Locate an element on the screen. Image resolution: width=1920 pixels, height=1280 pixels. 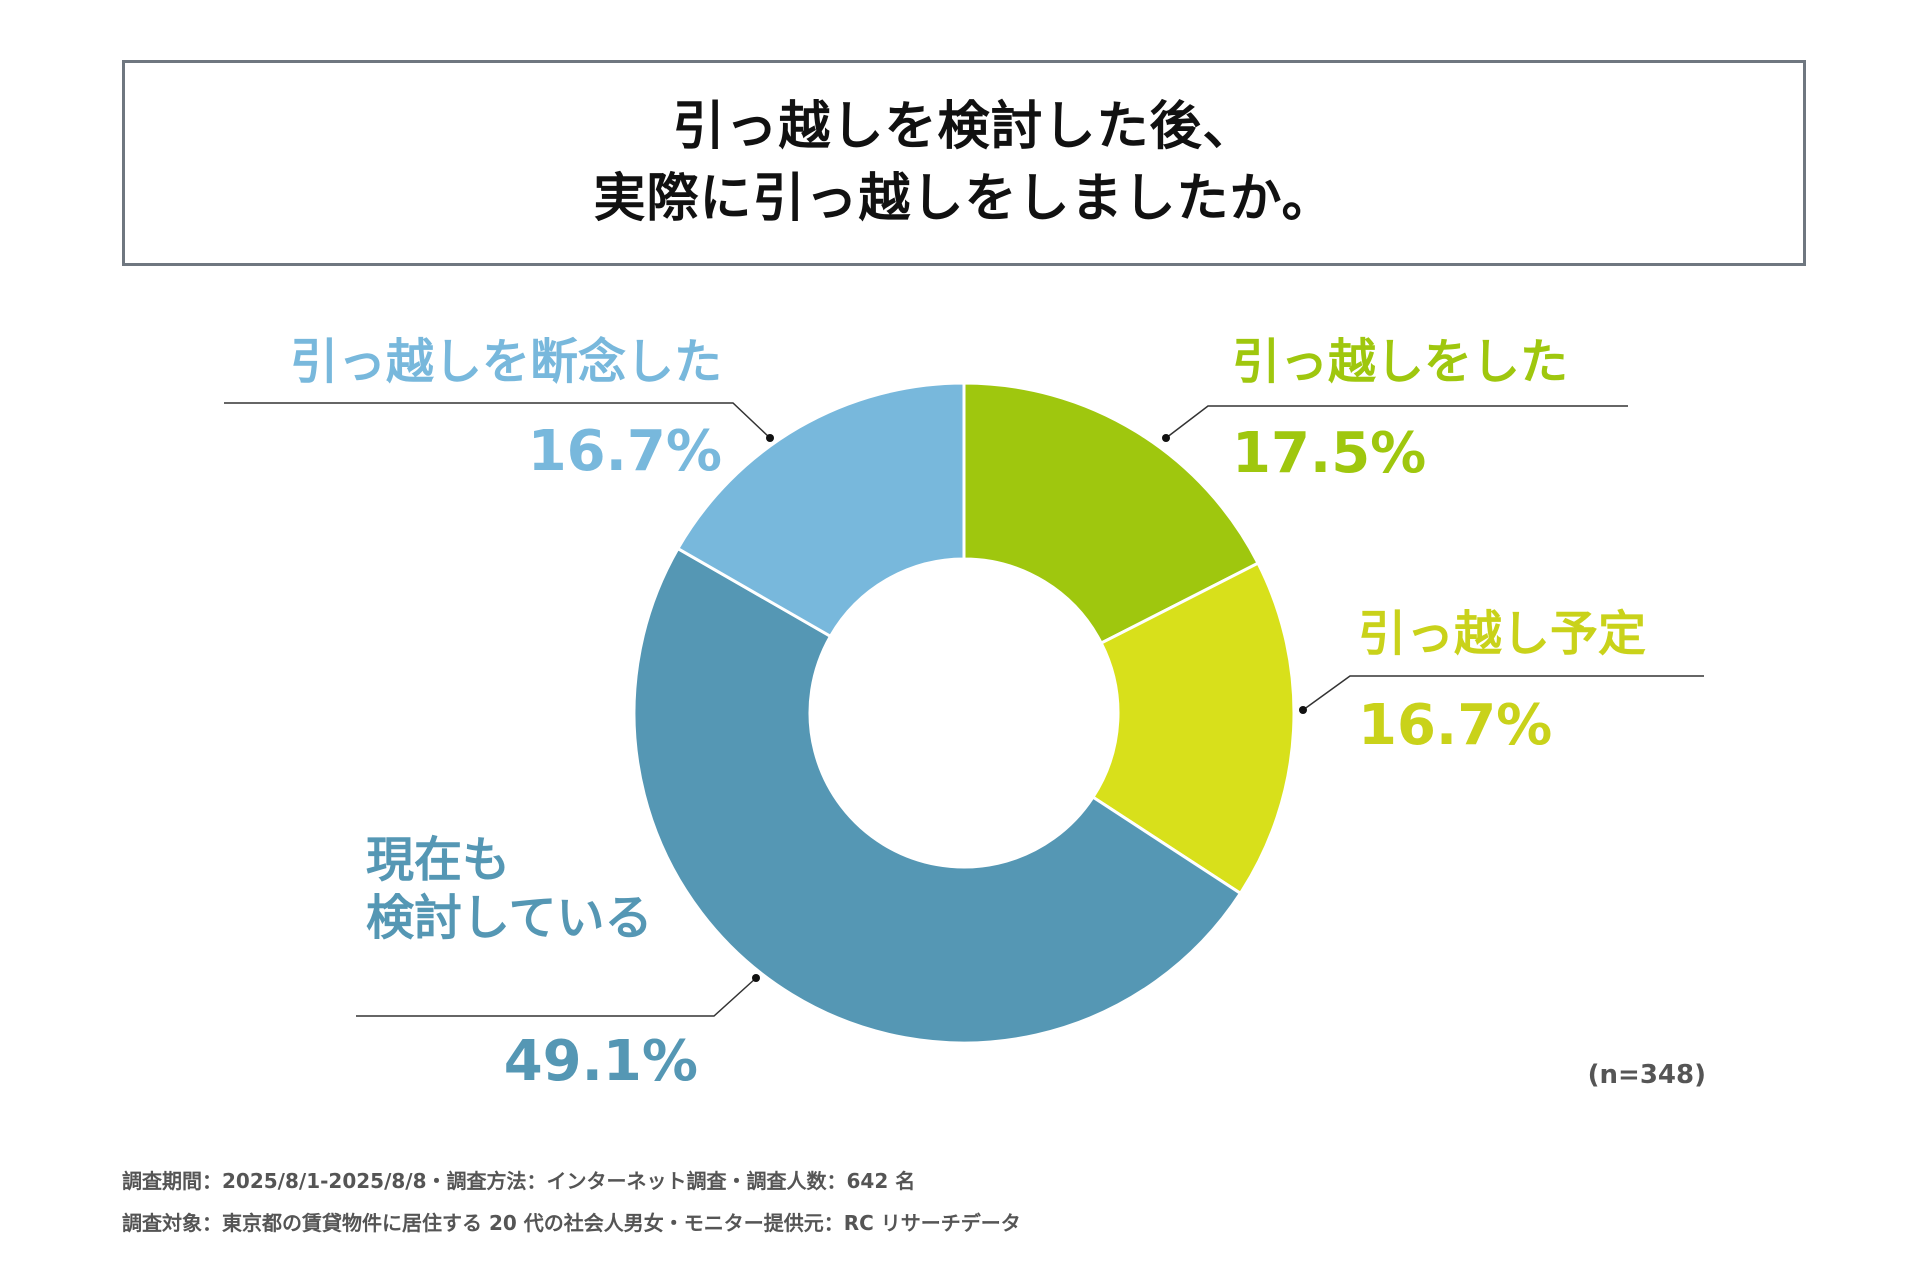
slice-value-1: 16.7% is located at coordinates (1455, 725).